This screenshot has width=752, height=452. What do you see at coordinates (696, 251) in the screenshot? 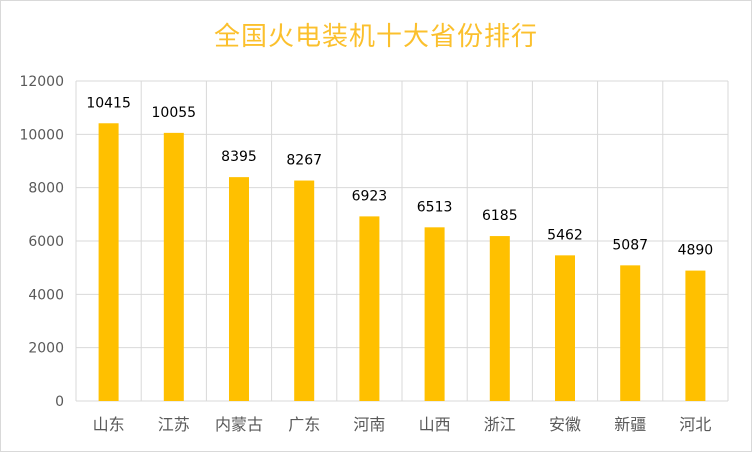
I see `data-label: 4890` at bounding box center [696, 251].